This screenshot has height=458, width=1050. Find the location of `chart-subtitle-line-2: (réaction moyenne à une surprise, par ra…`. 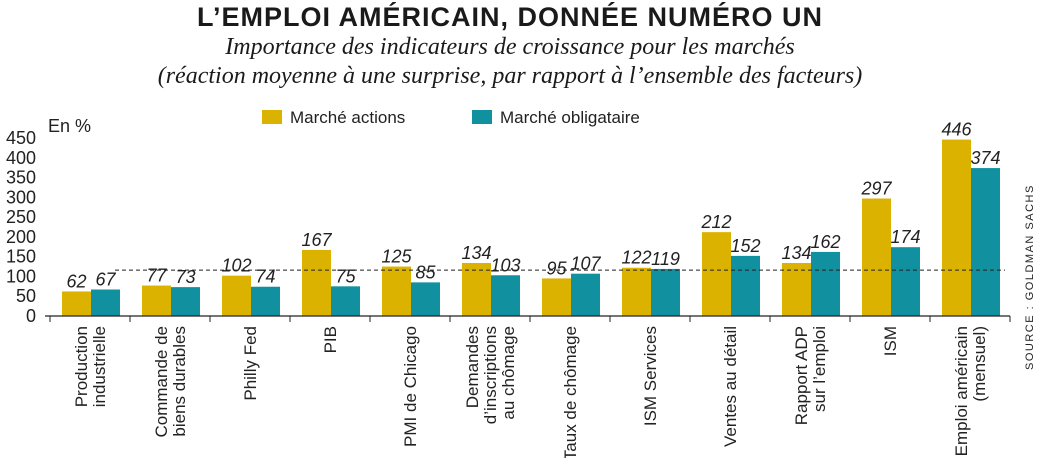

chart-subtitle-line-2: (réaction moyenne à une surprise, par ra… is located at coordinates (510, 76).